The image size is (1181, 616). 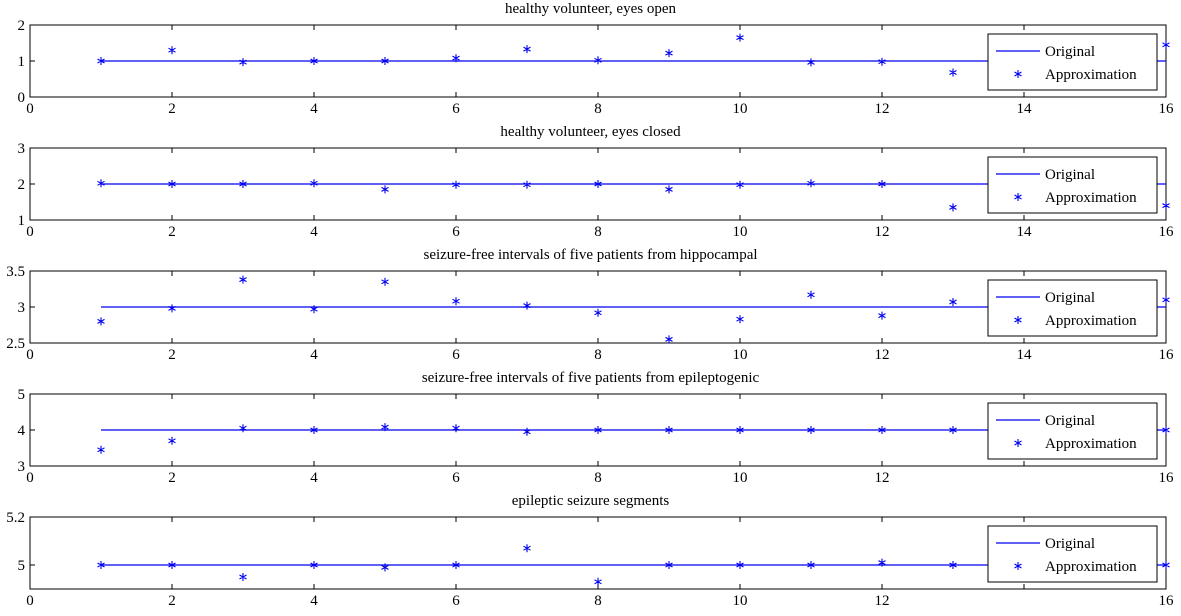 What do you see at coordinates (590, 501) in the screenshot?
I see `subplot-title: epileptic seizure segments` at bounding box center [590, 501].